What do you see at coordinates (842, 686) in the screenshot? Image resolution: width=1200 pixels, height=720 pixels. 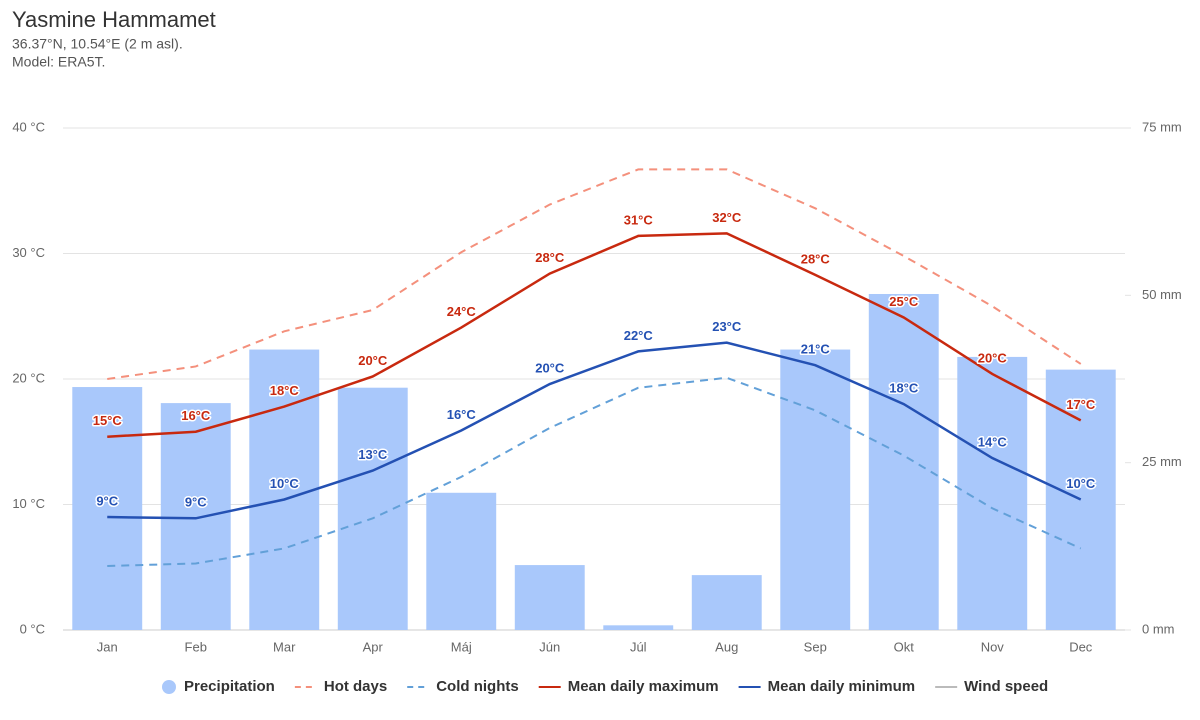 I see `legend-label: Mean daily minimum` at bounding box center [842, 686].